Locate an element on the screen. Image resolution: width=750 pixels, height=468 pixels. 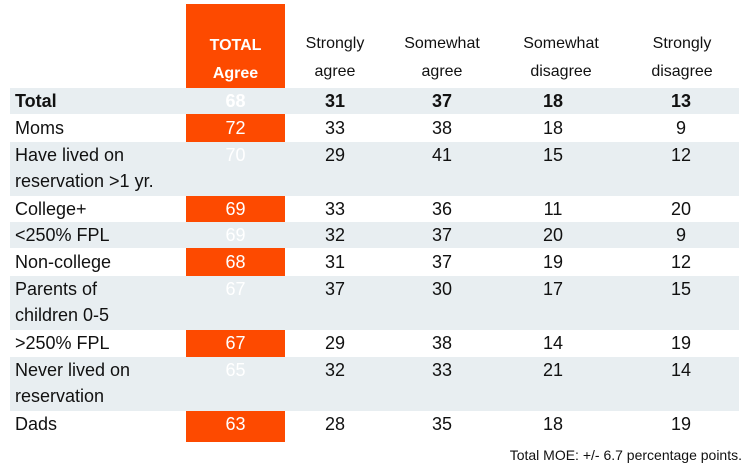
row-label-line: >250% FPL is located at coordinates (62, 343).